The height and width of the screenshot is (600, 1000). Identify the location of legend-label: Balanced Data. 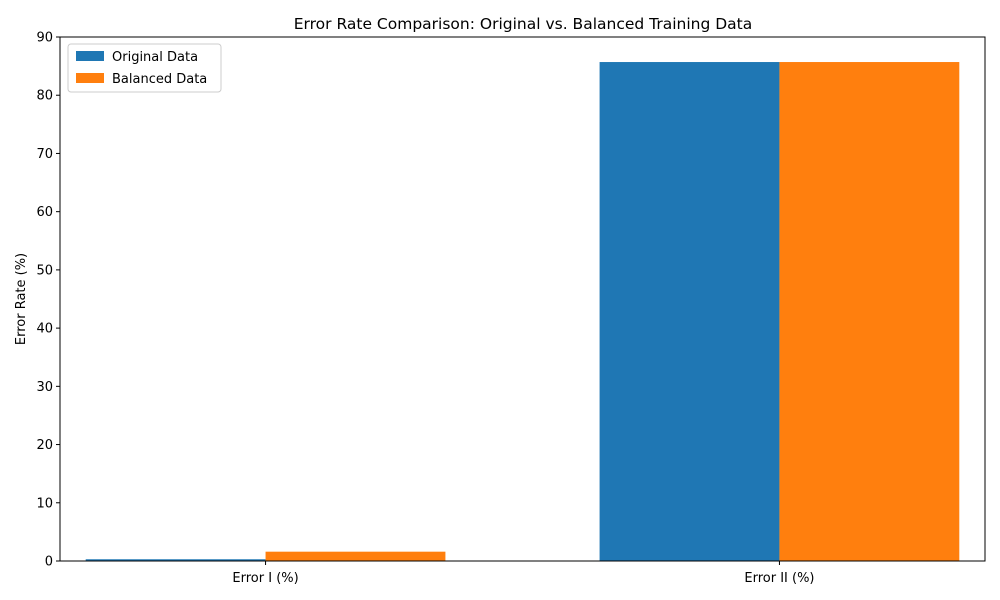
(159, 79).